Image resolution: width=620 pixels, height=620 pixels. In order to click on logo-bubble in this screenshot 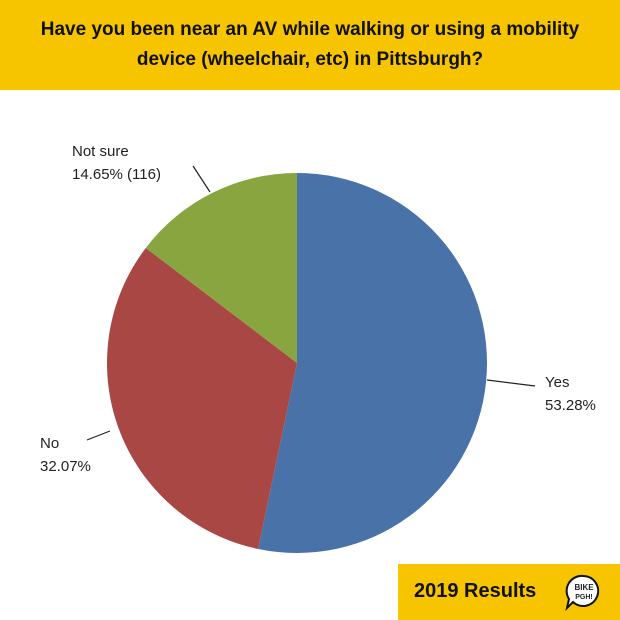, I will do `click(582, 593)`.